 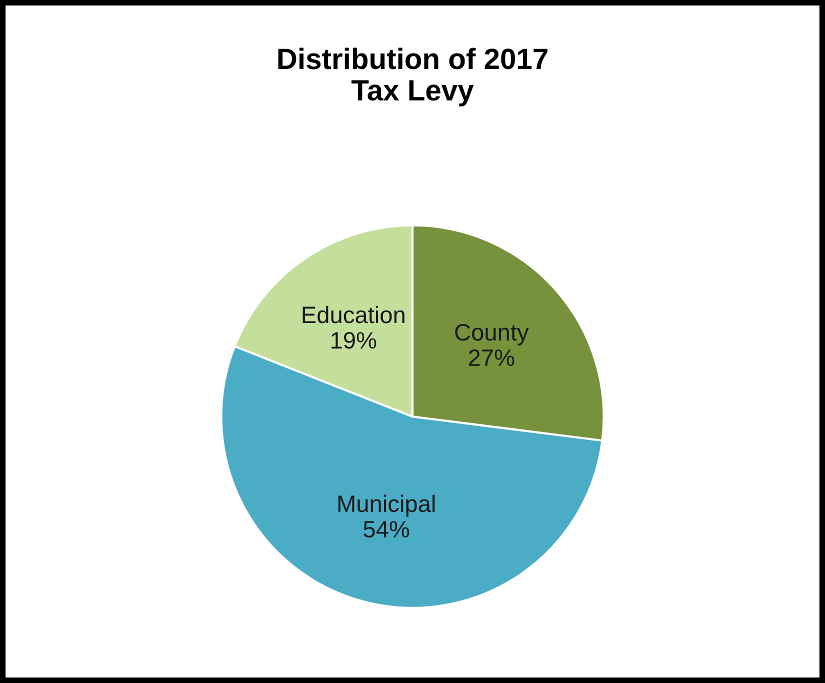 What do you see at coordinates (386, 505) in the screenshot?
I see `slice-label: Municipal` at bounding box center [386, 505].